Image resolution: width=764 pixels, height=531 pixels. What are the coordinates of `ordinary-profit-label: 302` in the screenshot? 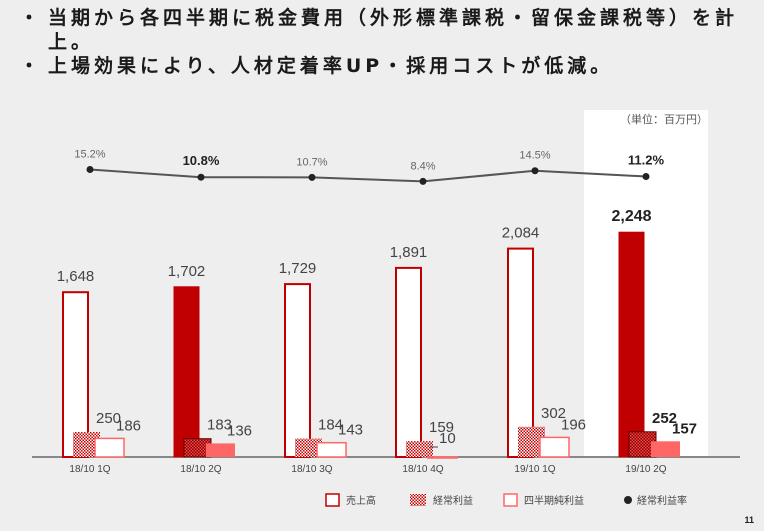 It's located at (553, 413).